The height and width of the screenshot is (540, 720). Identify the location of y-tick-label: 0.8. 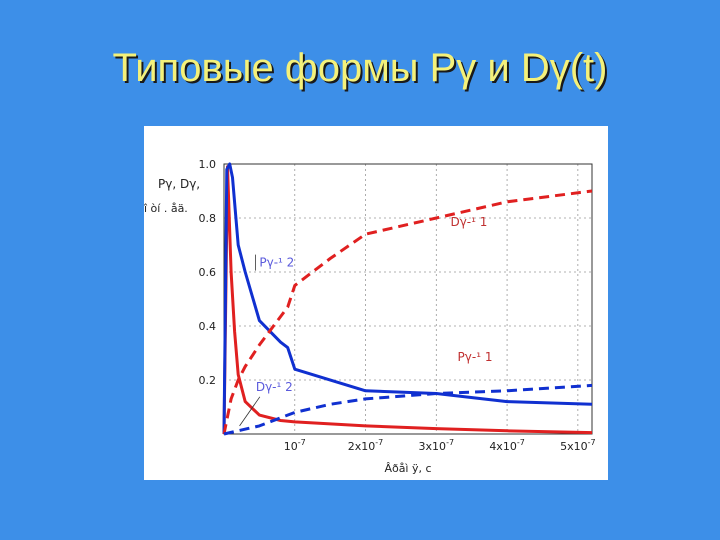
(208, 218).